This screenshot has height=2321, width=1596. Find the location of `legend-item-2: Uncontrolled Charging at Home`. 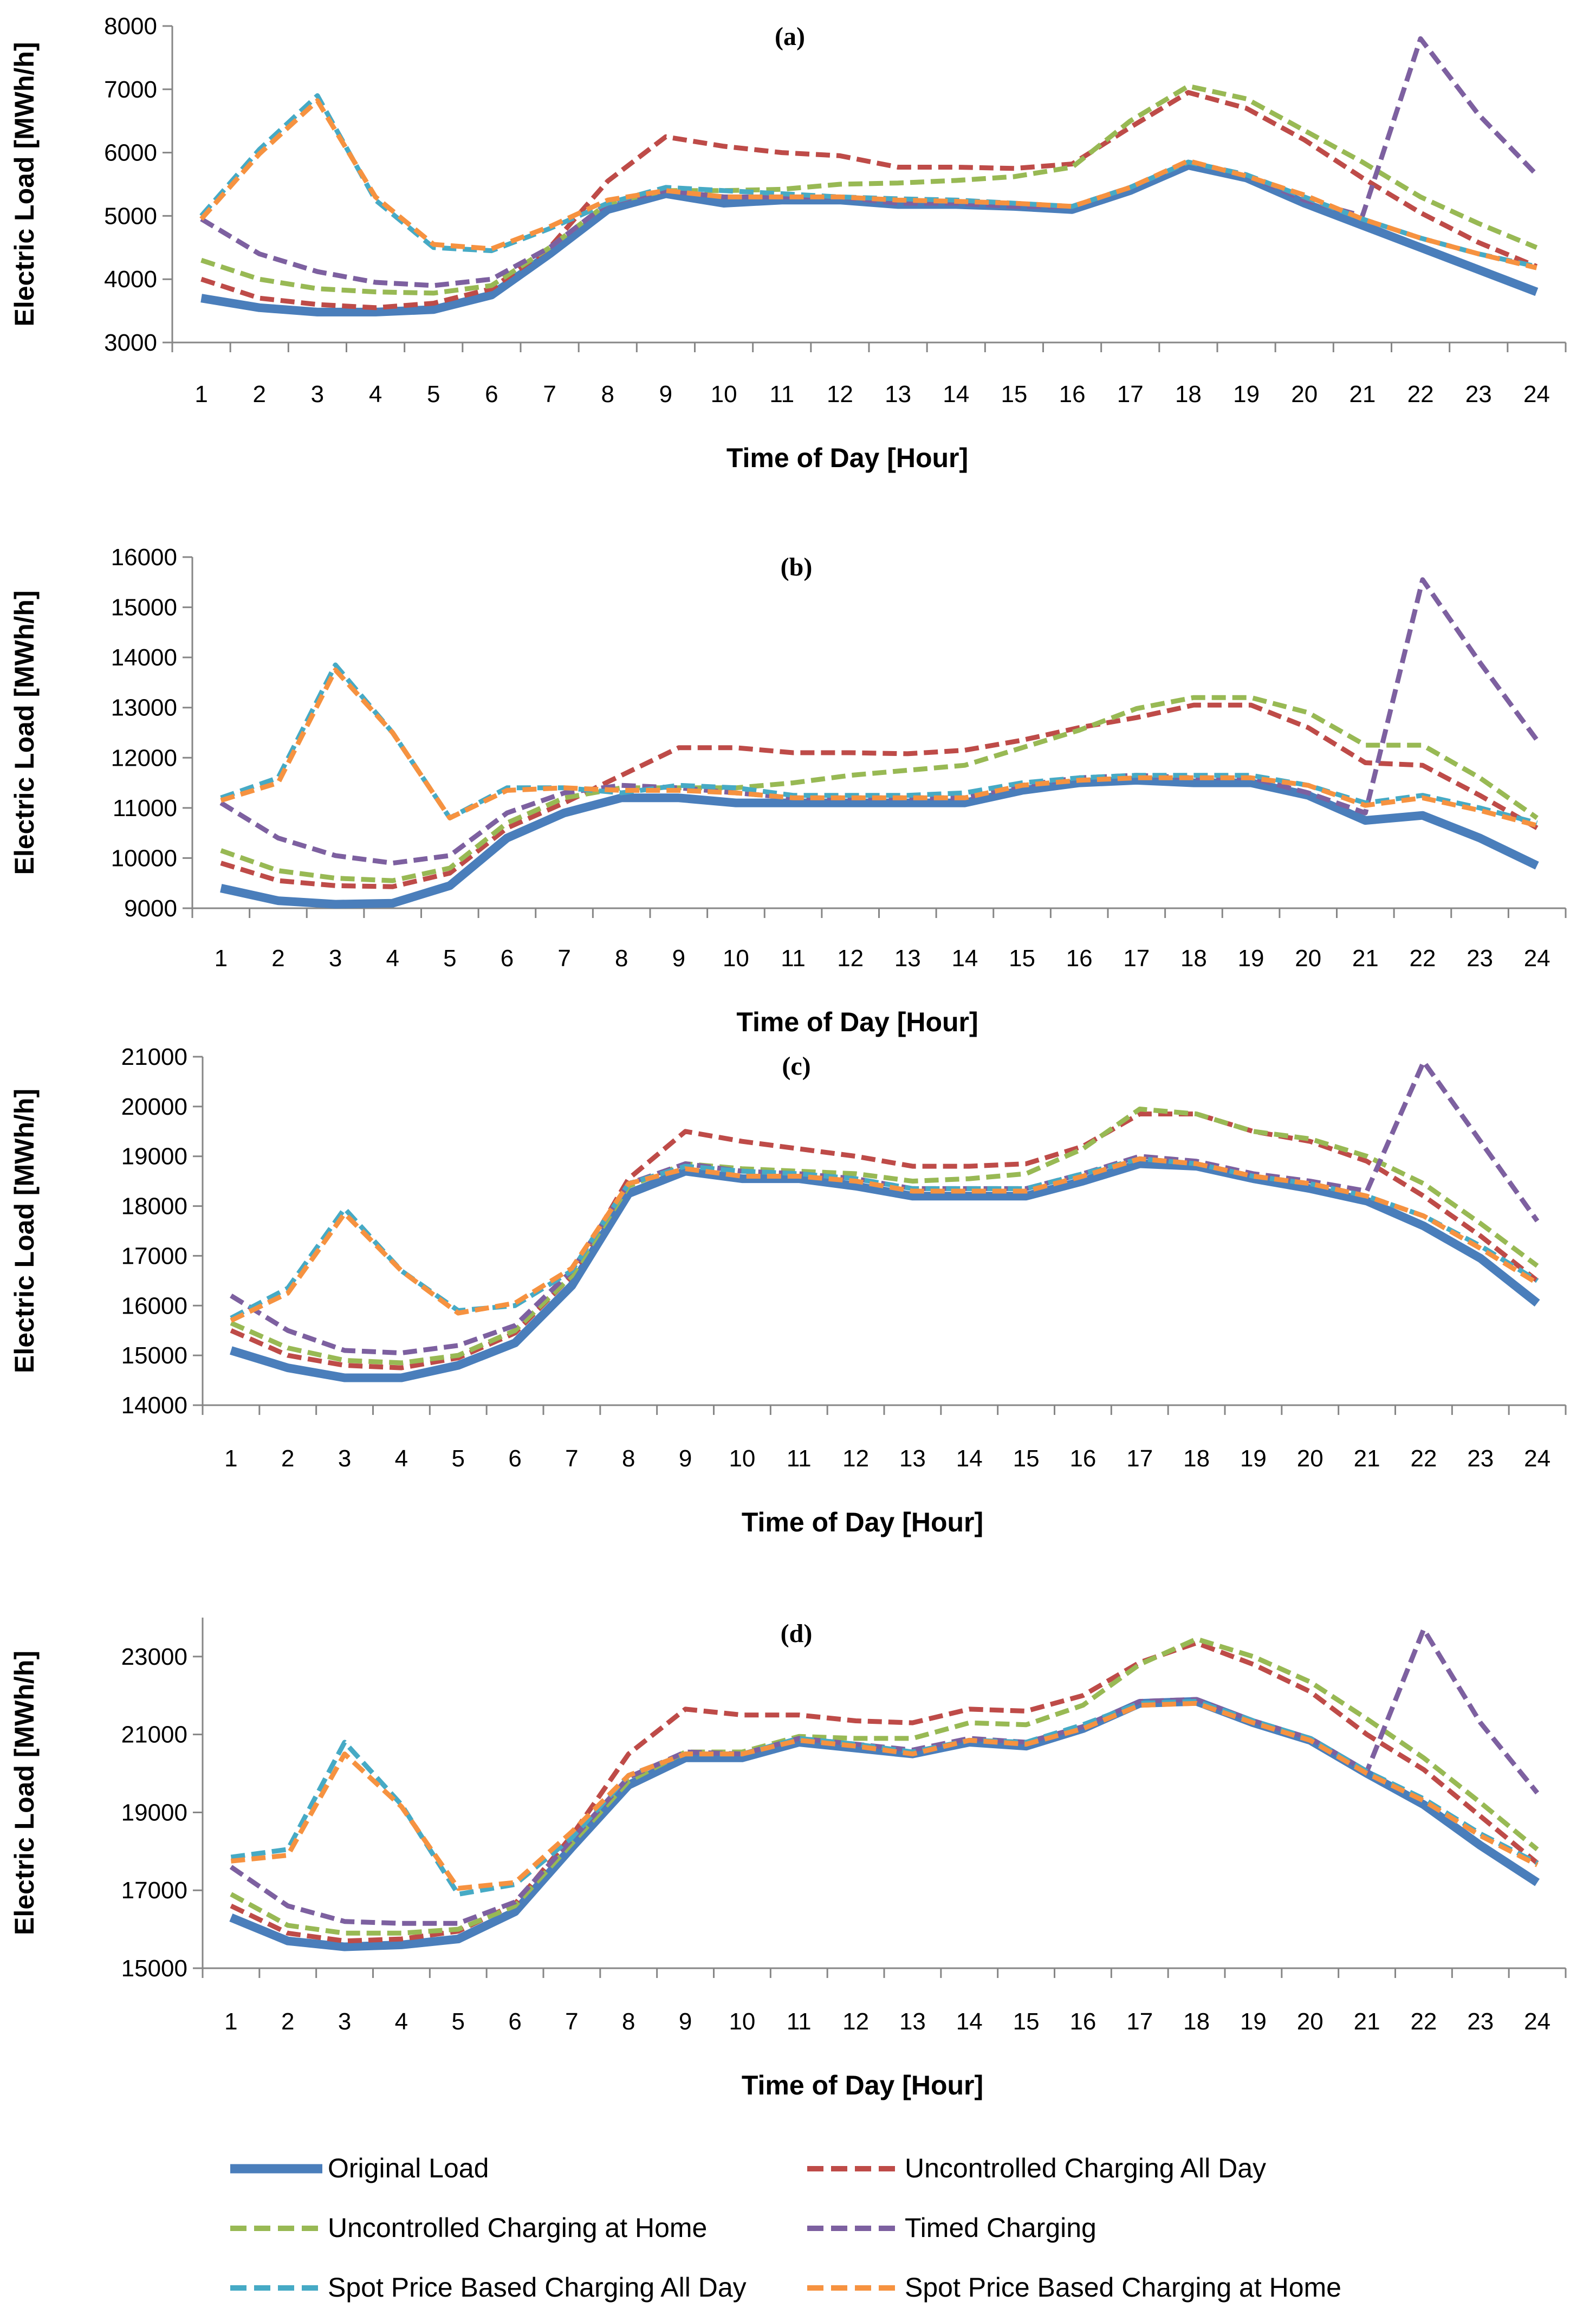

legend-item-2: Uncontrolled Charging at Home is located at coordinates (469, 2228).